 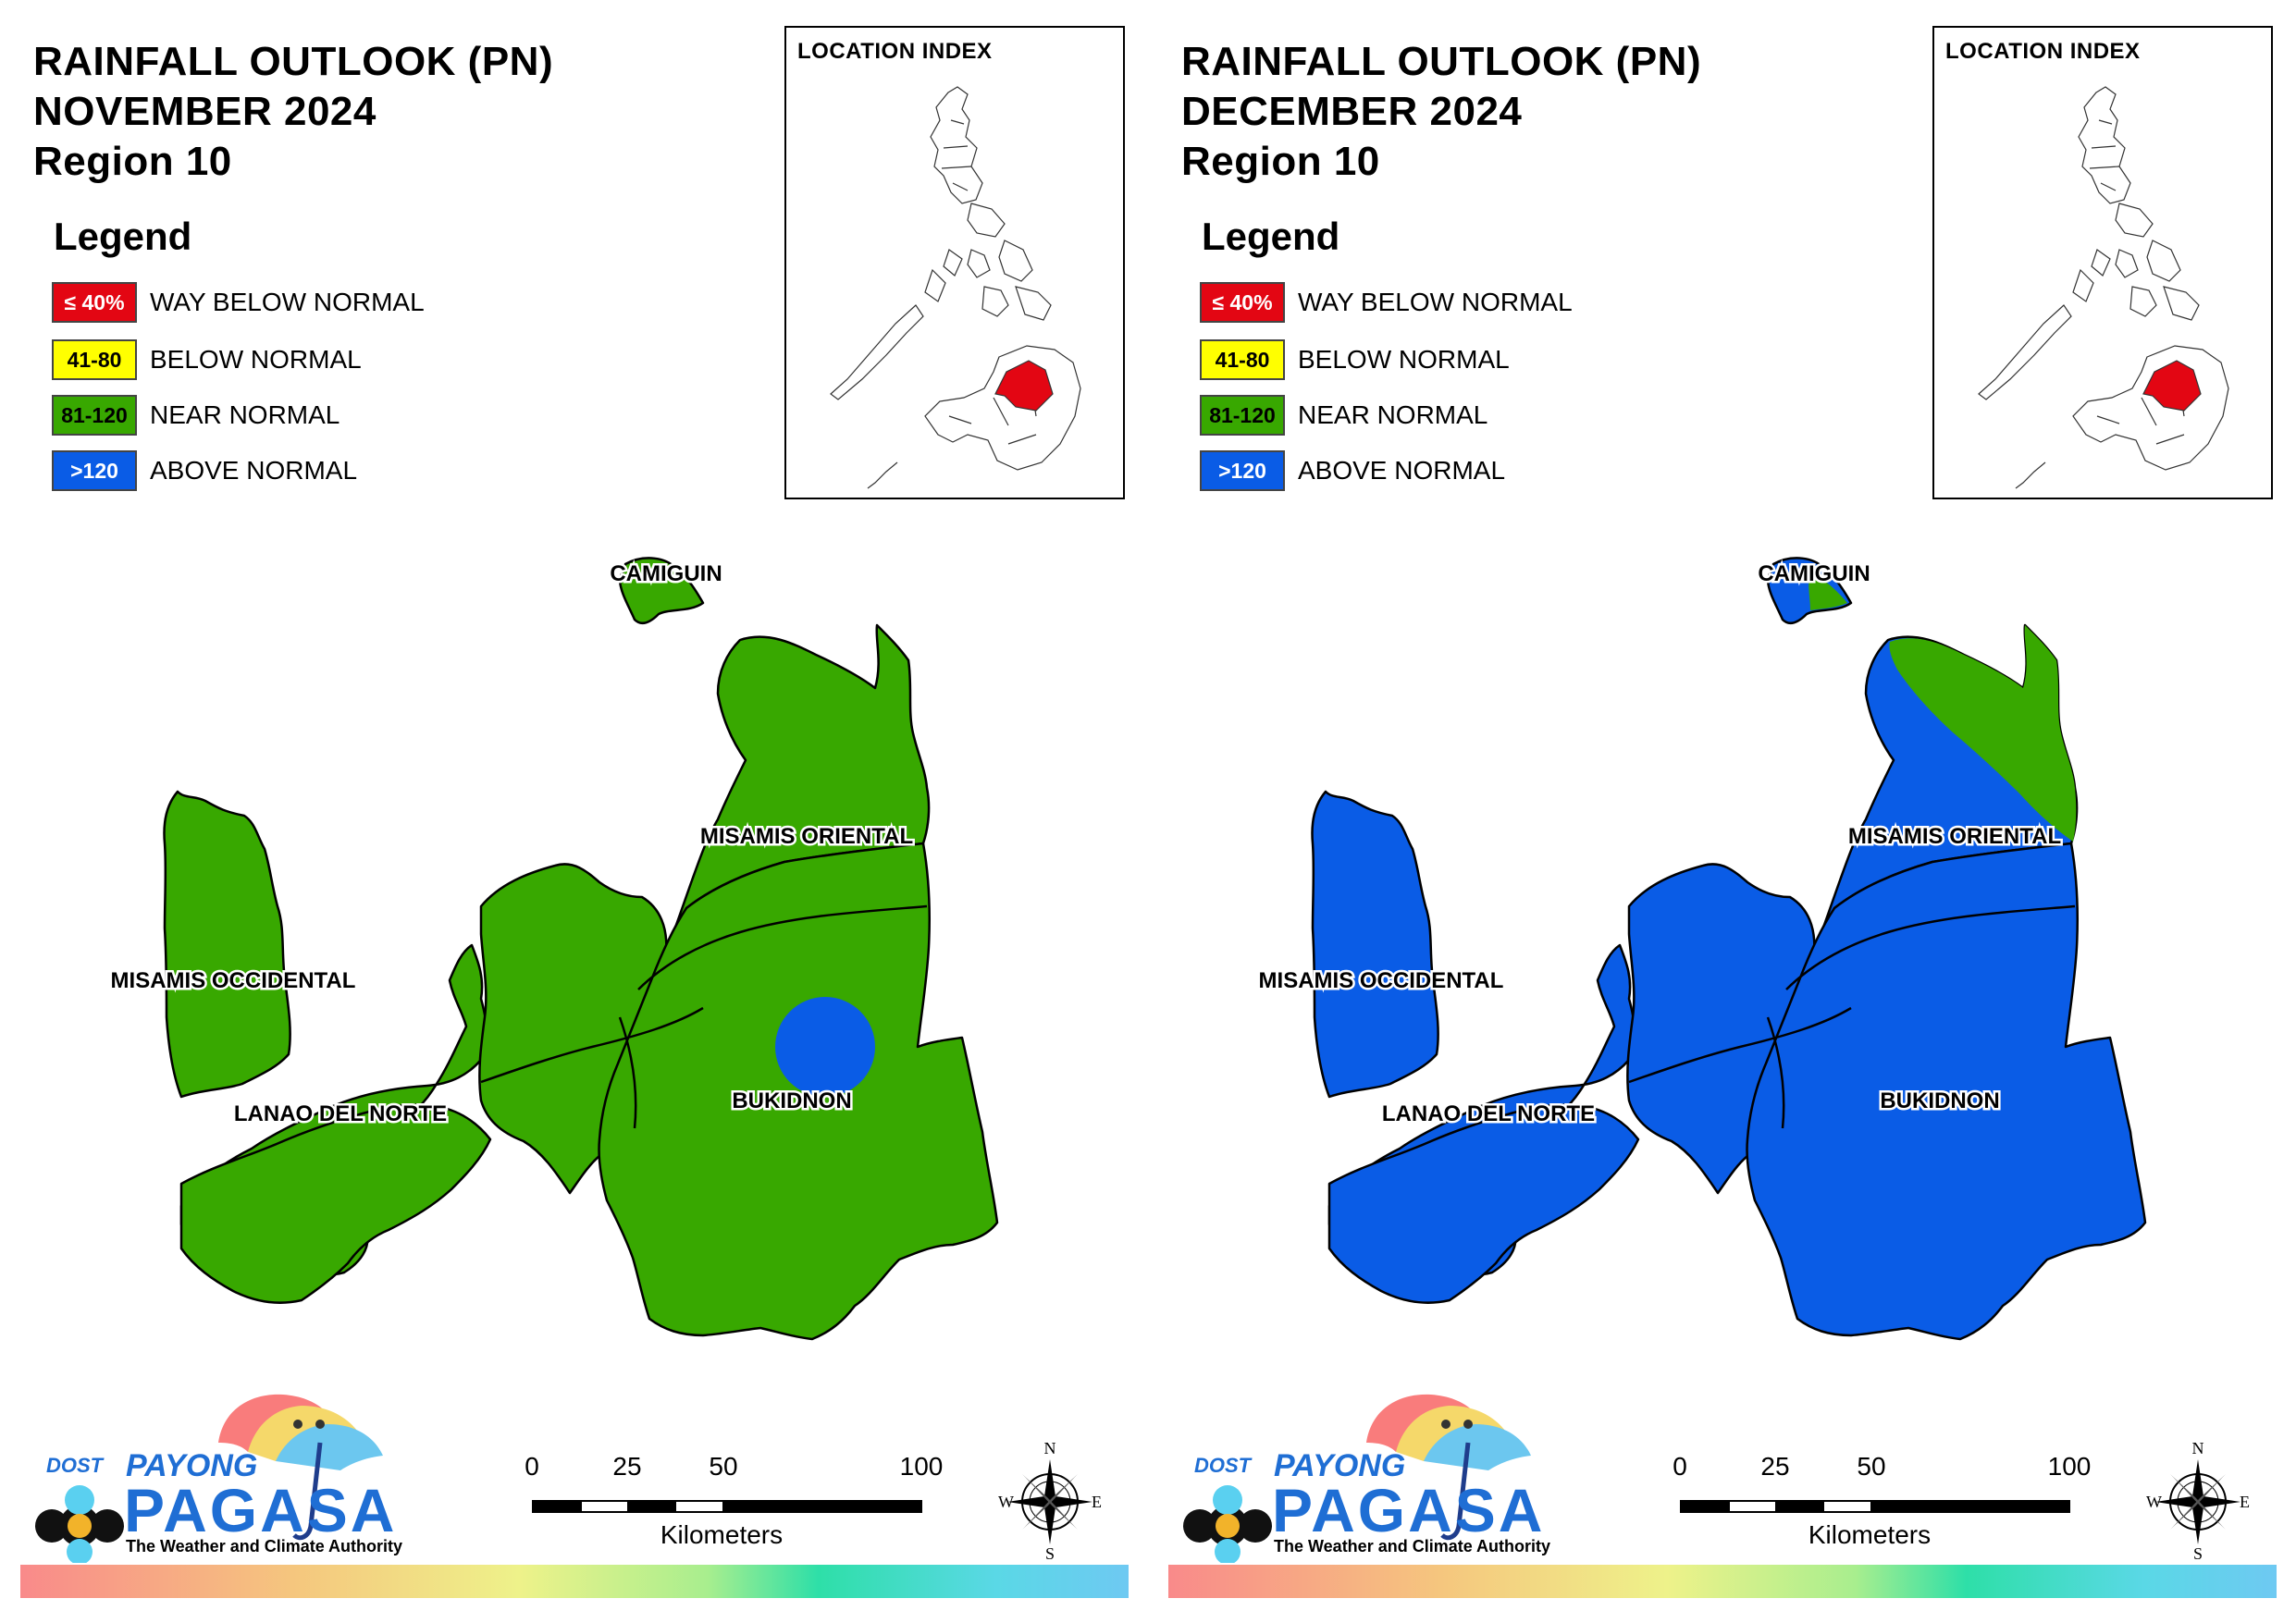 What do you see at coordinates (233, 981) in the screenshot?
I see `label-misamis-occidental: MISAMIS OCCIDENTAL` at bounding box center [233, 981].